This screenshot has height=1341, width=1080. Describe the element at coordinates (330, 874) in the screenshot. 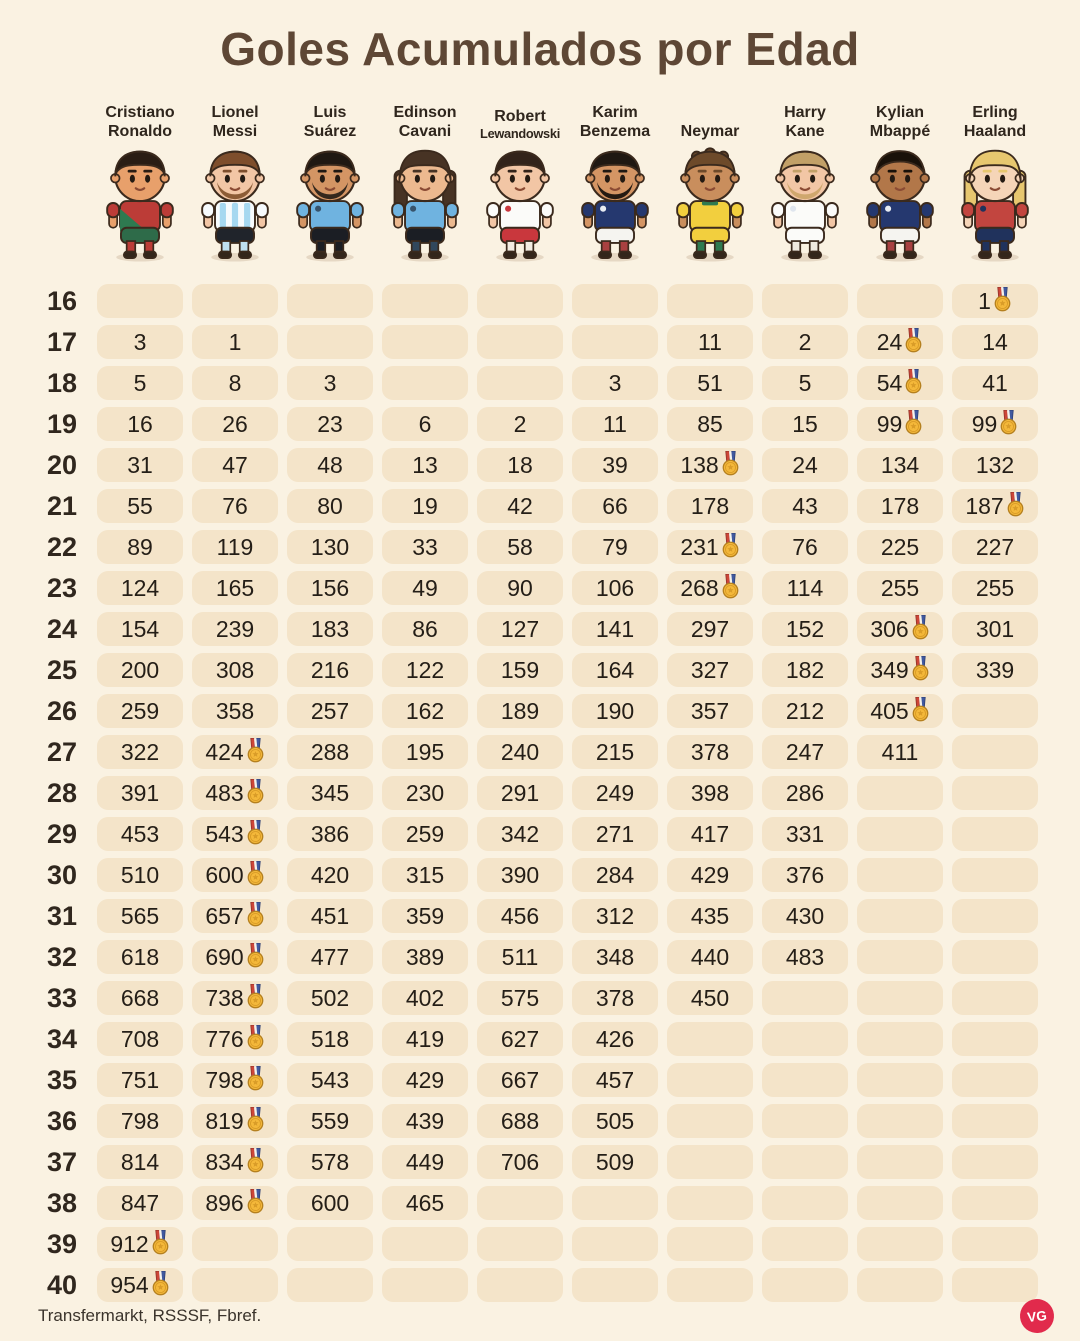

I see `goals-value: 420` at that location.